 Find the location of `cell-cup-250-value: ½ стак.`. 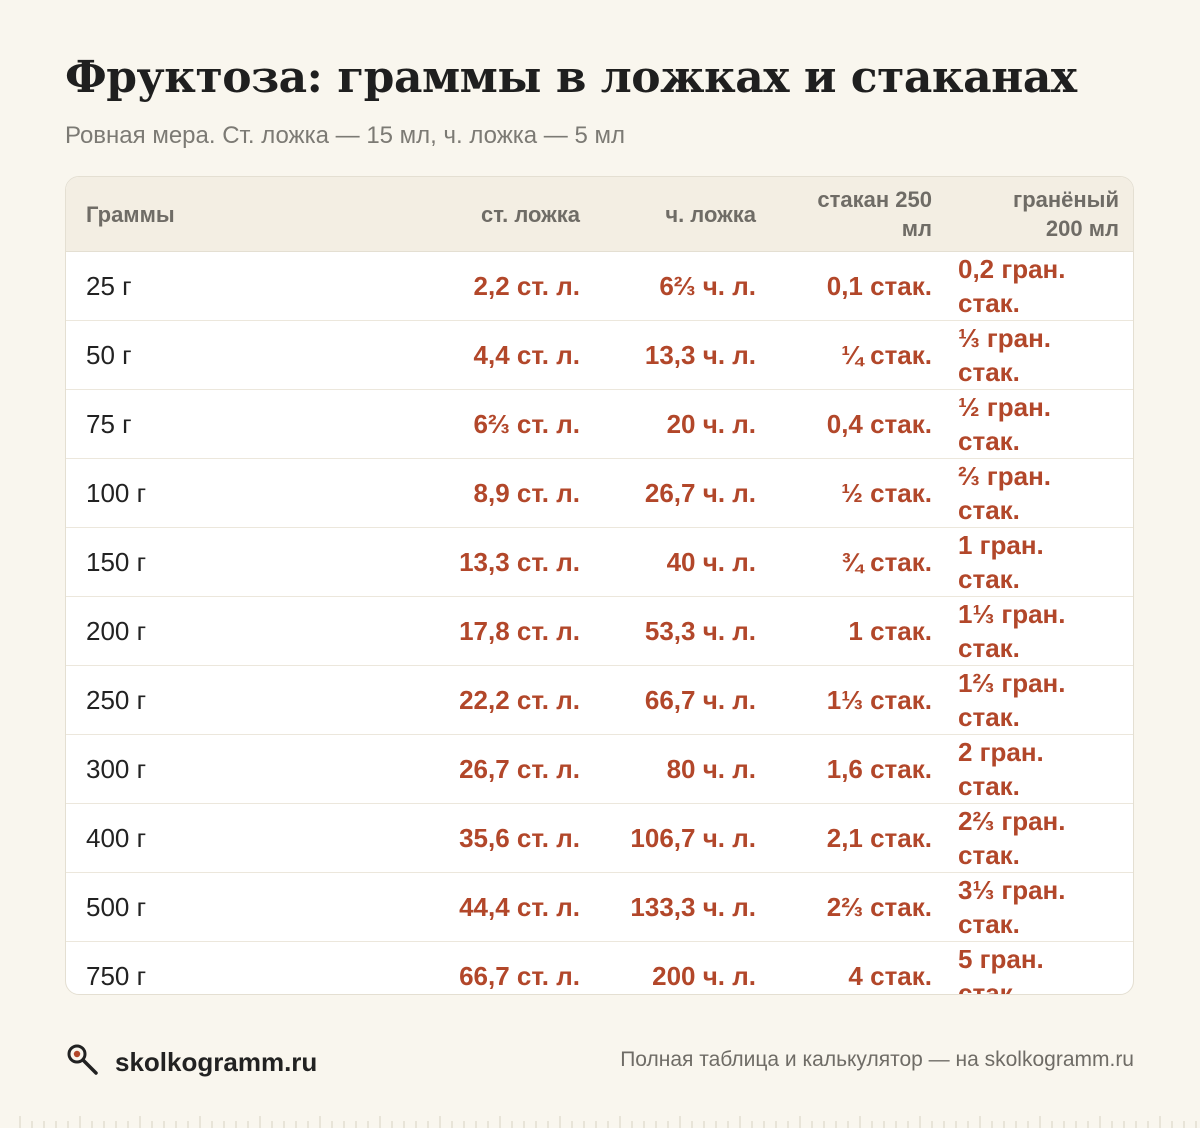

cell-cup-250-value: ½ стак. is located at coordinates (886, 493).